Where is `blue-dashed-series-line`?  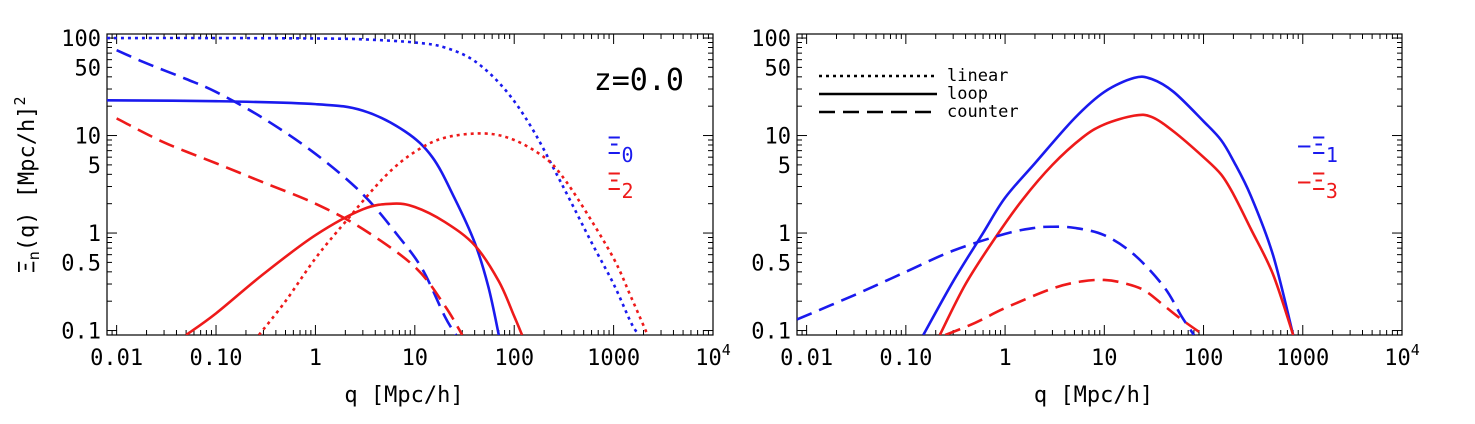
blue-dashed-series-line is located at coordinates (996, 280).